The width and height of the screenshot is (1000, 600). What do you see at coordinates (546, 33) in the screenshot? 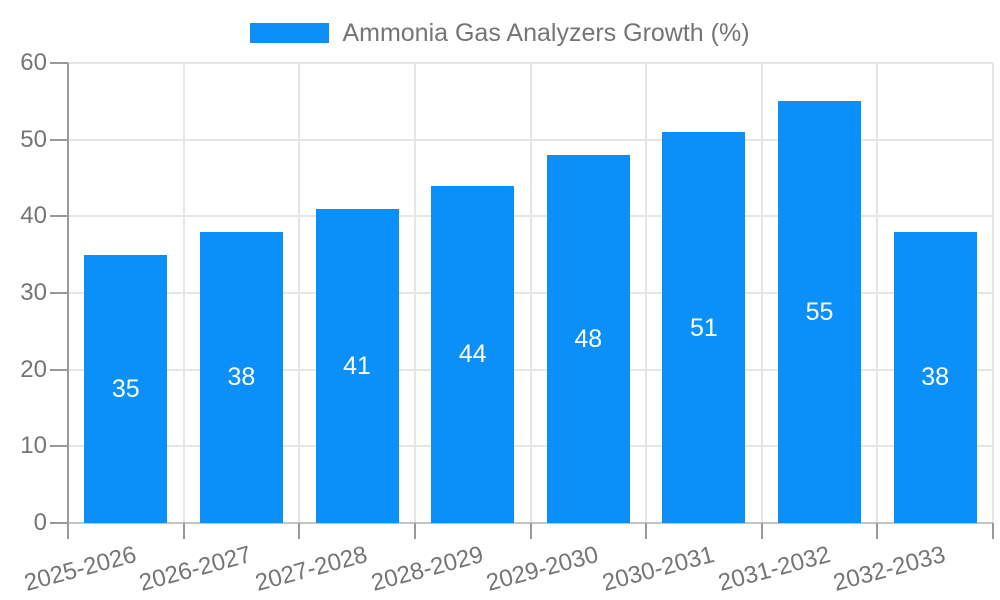
I see `legend-label: Ammonia Gas Analyzers Growth (%)` at bounding box center [546, 33].